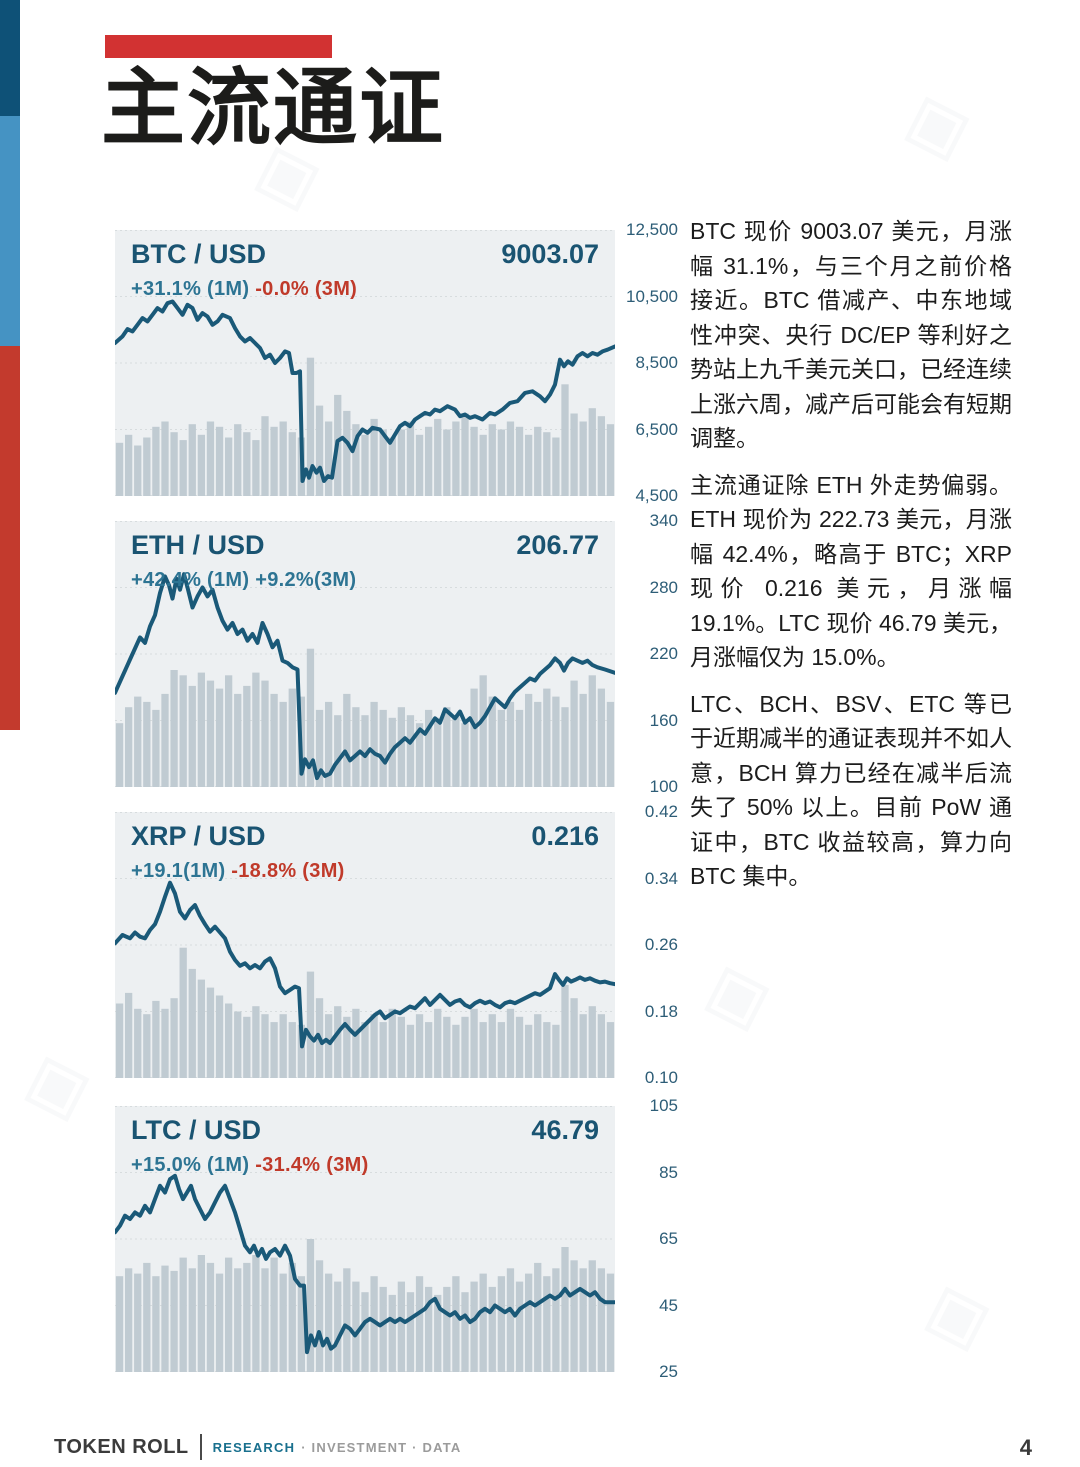 This screenshot has width=1080, height=1467. What do you see at coordinates (663, 520) in the screenshot?
I see `y-axis-tick: 340` at bounding box center [663, 520].